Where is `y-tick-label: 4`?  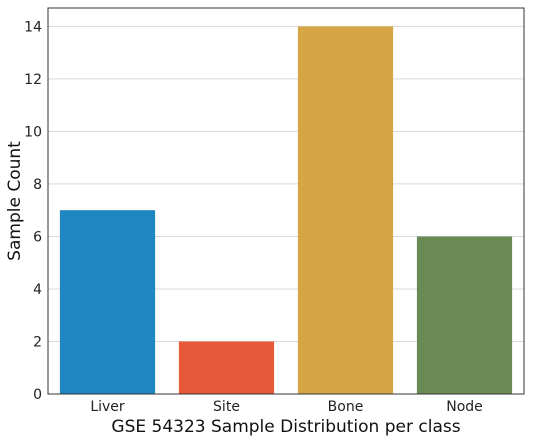 y-tick-label: 4 is located at coordinates (37, 290).